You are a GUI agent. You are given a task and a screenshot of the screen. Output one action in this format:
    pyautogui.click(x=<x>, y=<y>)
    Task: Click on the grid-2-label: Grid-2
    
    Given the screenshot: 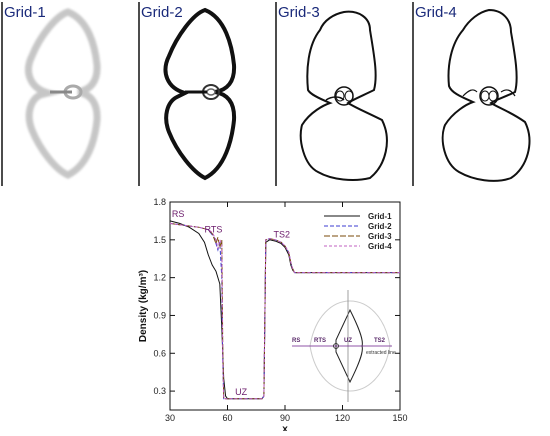 What is the action you would take?
    pyautogui.click(x=162, y=12)
    